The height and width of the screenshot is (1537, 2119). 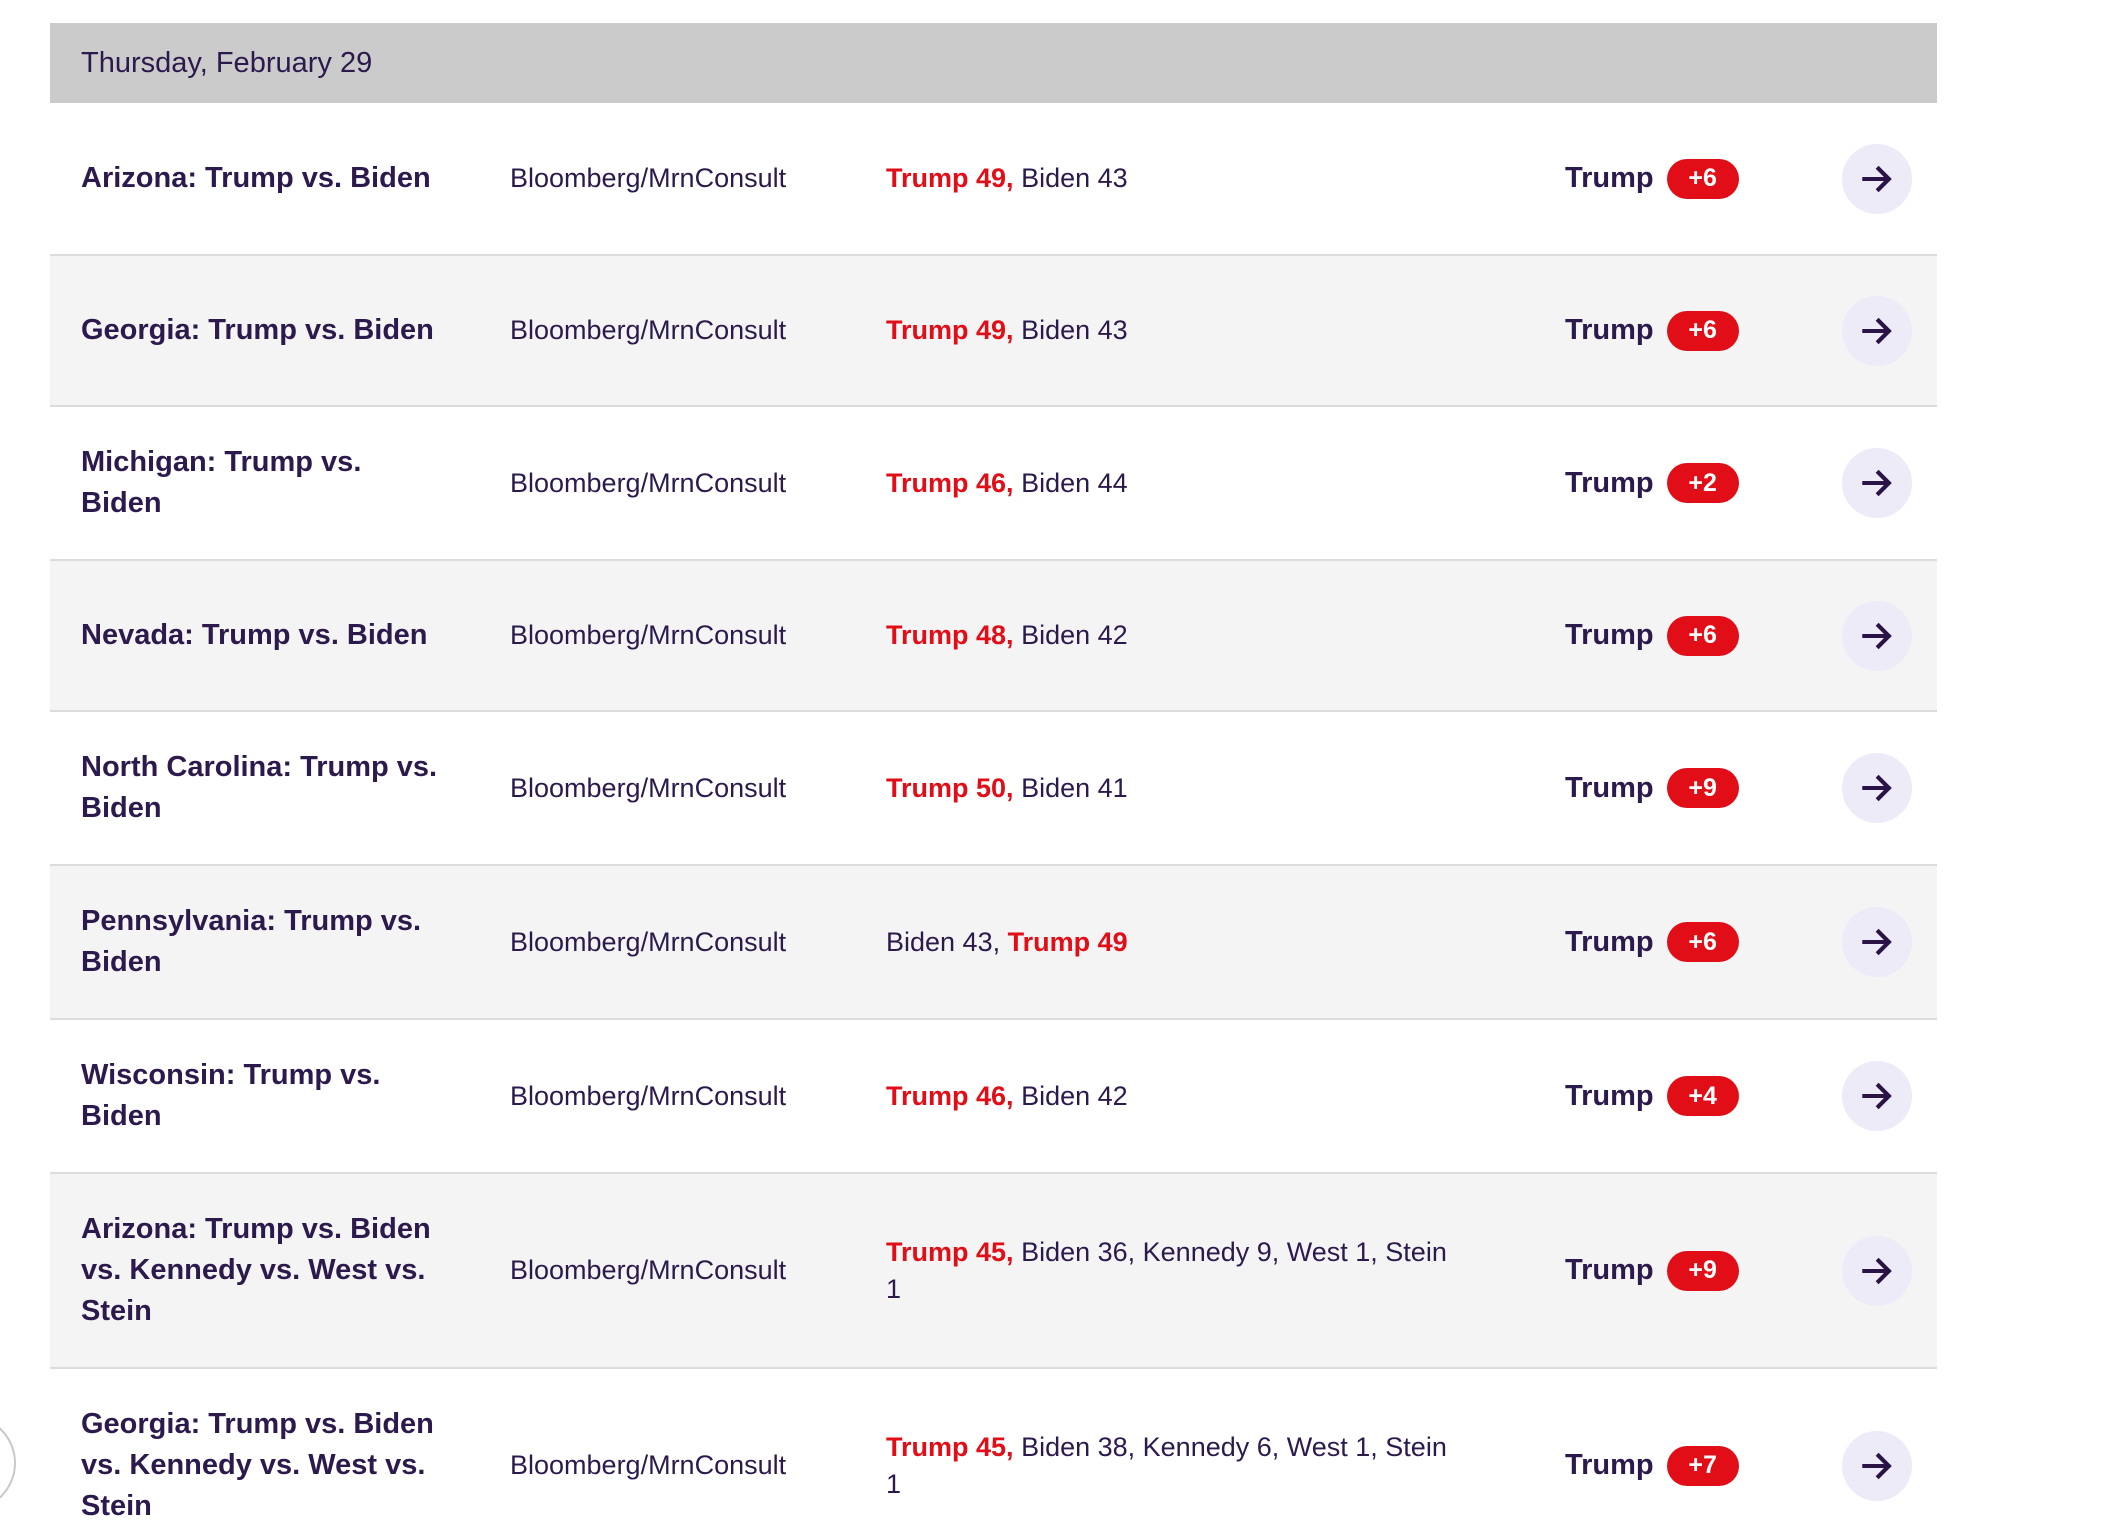 What do you see at coordinates (251, 941) in the screenshot?
I see `race-title: Pennsylvania: Trump vs. Biden` at bounding box center [251, 941].